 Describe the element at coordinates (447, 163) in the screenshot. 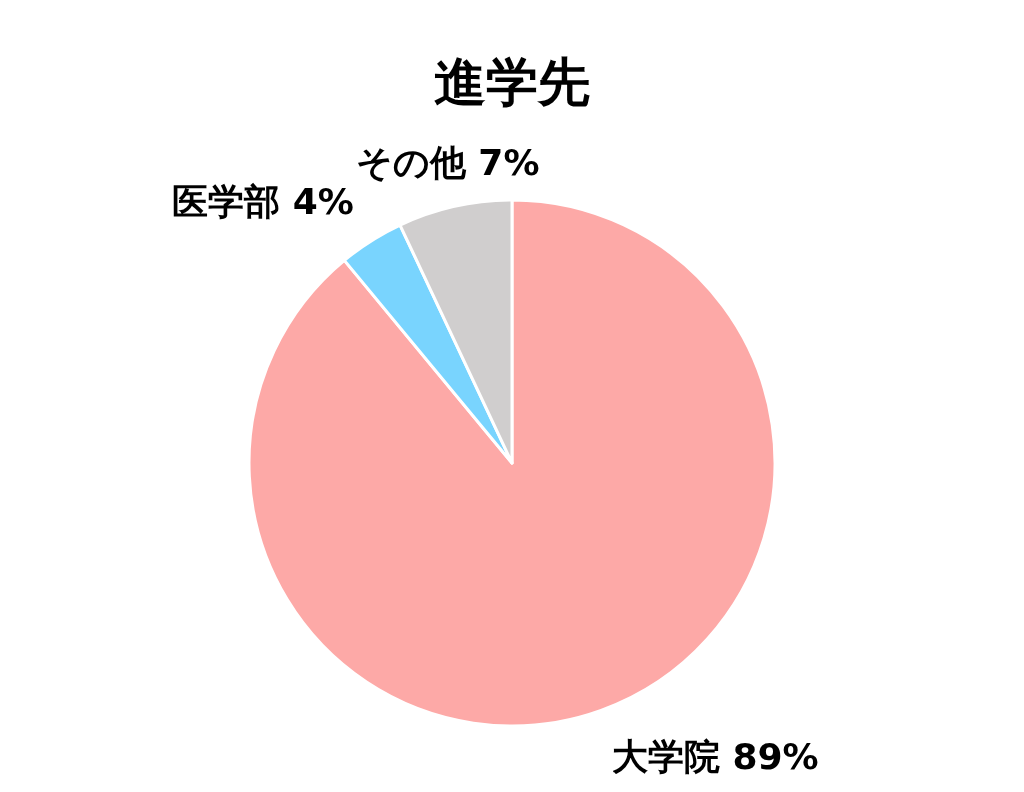

I see `slice-label: その他 7%` at that location.